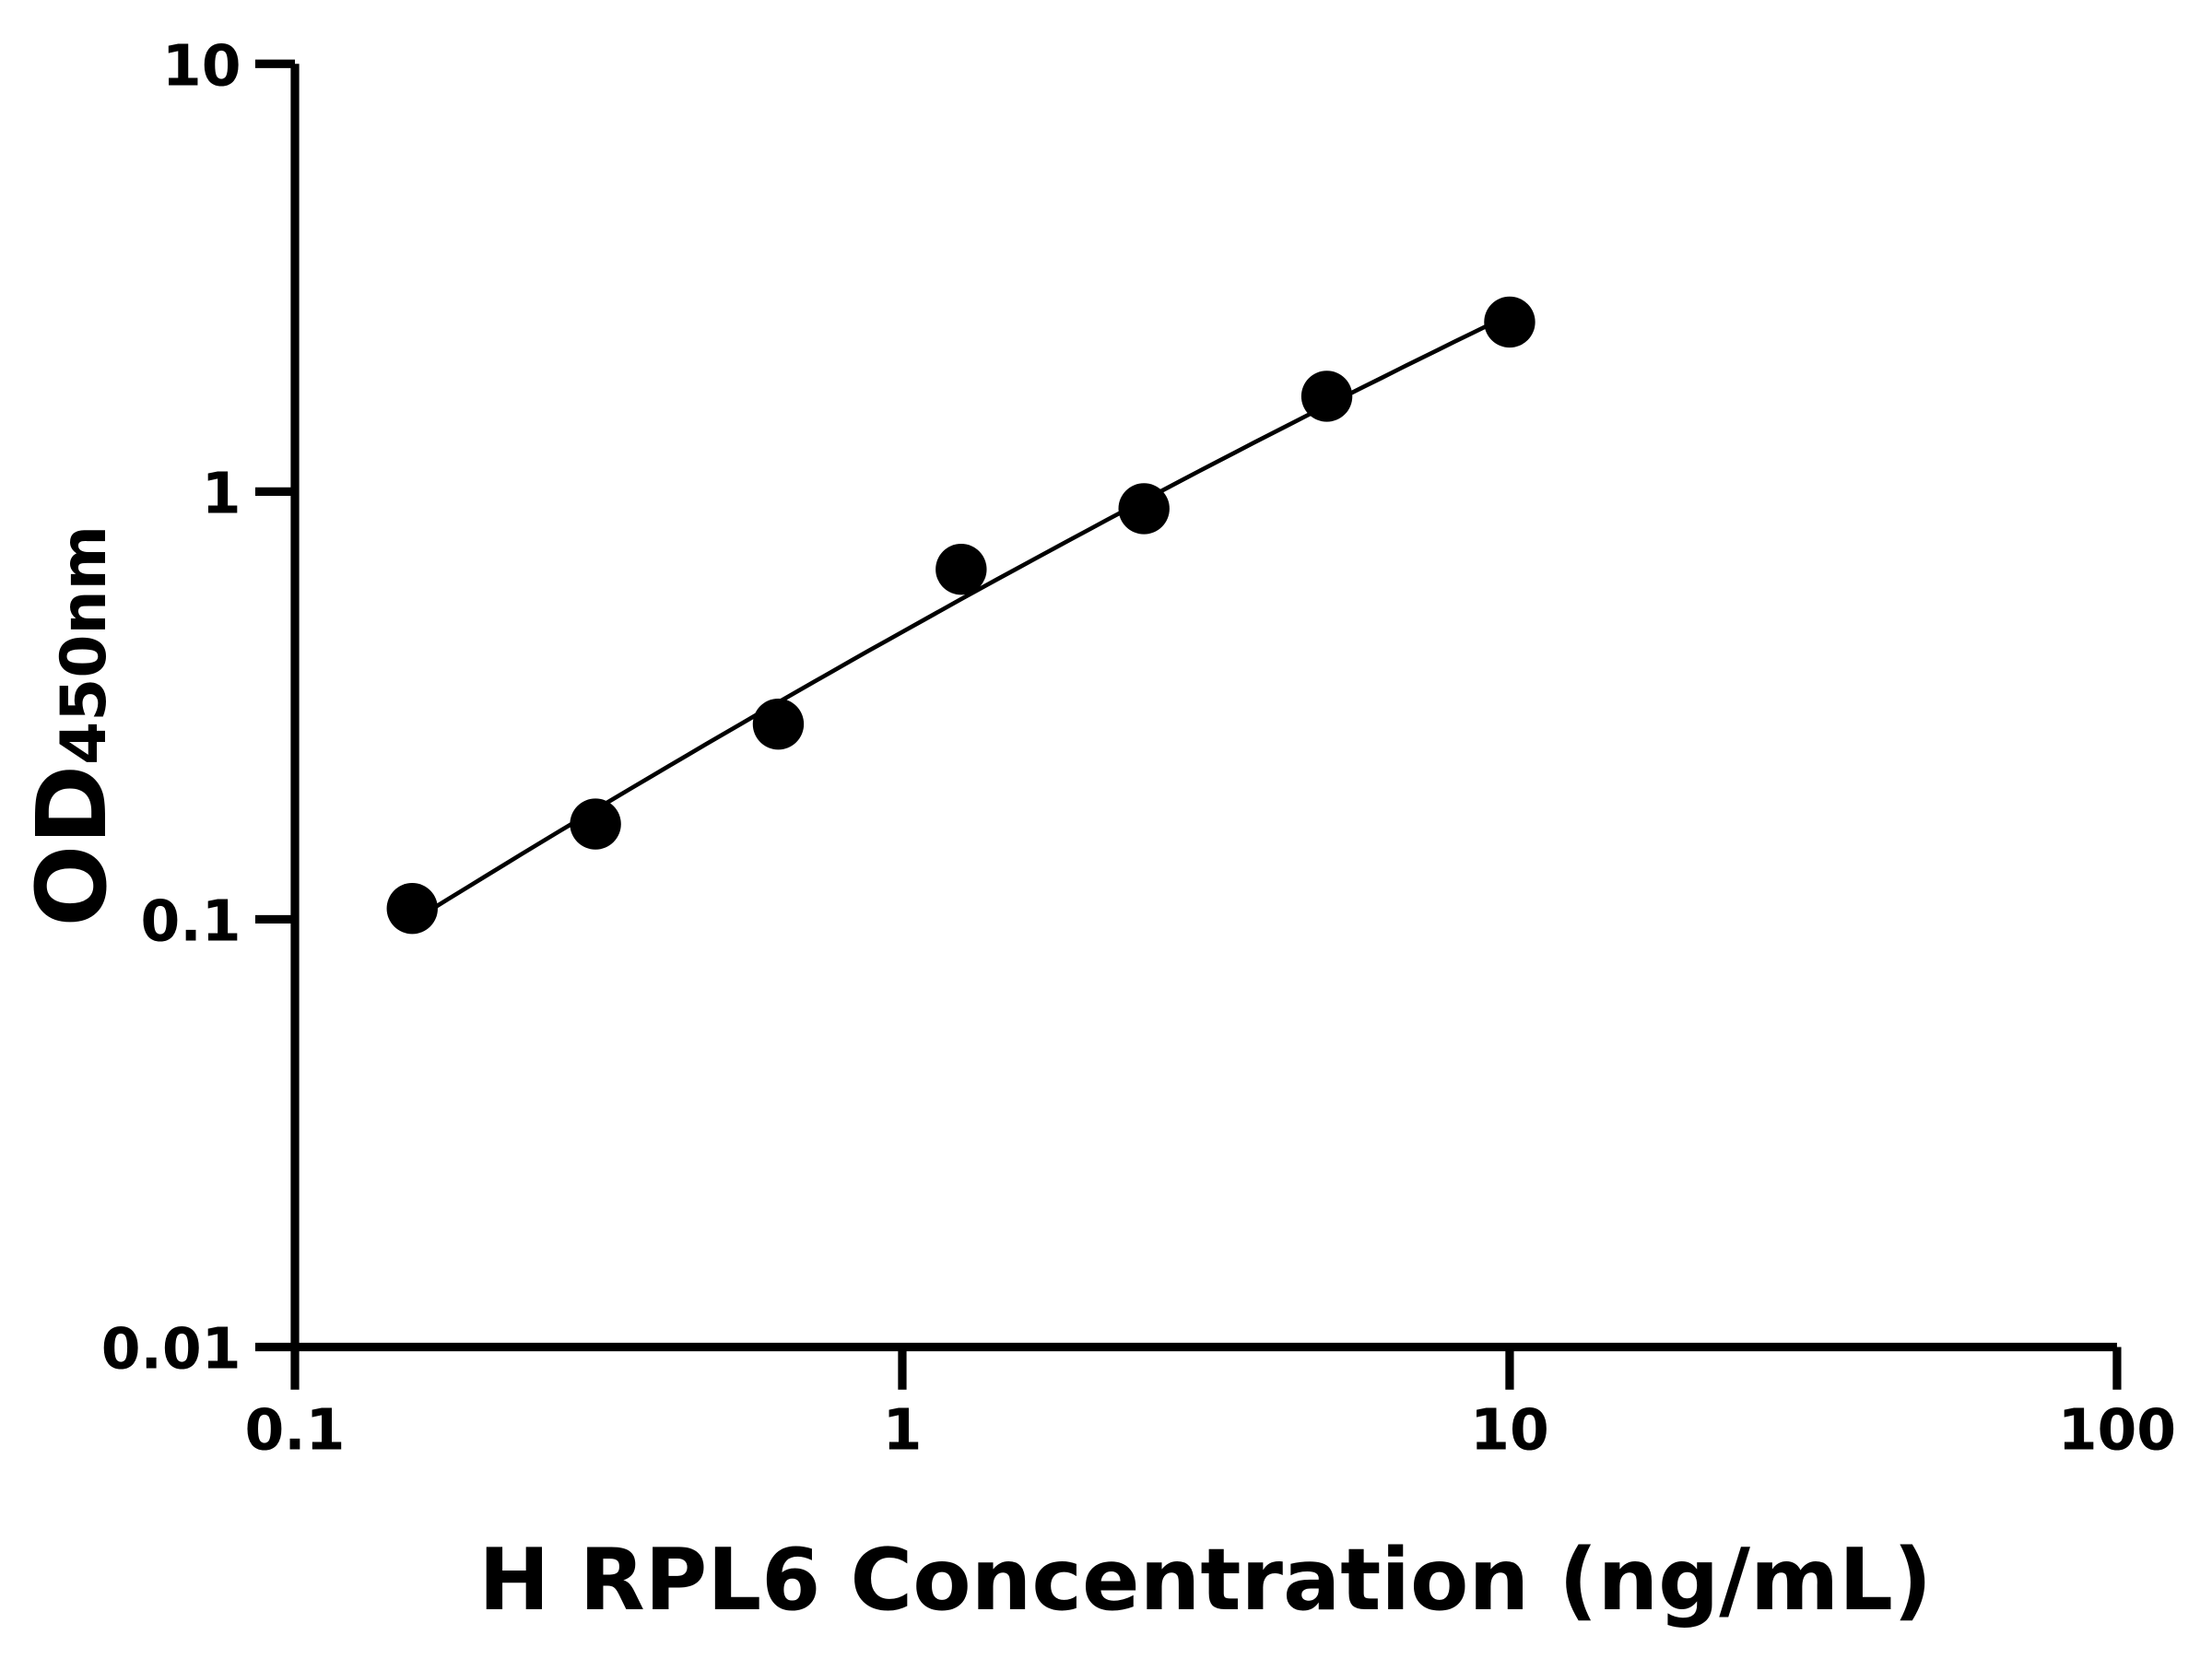 The image size is (2212, 1659). I want to click on svg-text: OD450nm, so click(72, 726).